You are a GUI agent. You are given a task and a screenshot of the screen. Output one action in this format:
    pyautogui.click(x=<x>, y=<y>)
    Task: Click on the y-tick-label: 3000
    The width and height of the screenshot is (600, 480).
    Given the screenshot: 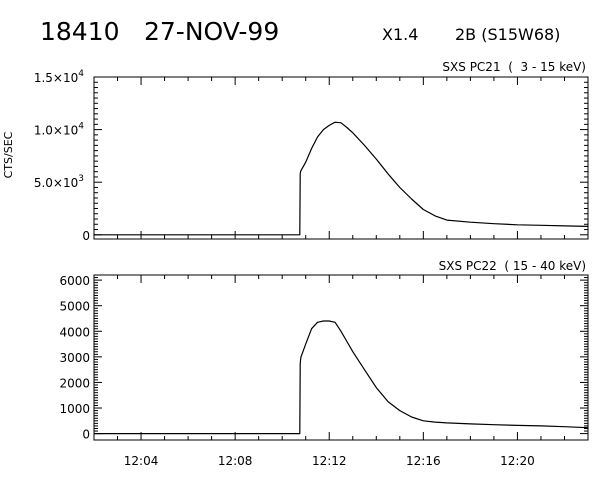 What is the action you would take?
    pyautogui.click(x=74, y=358)
    